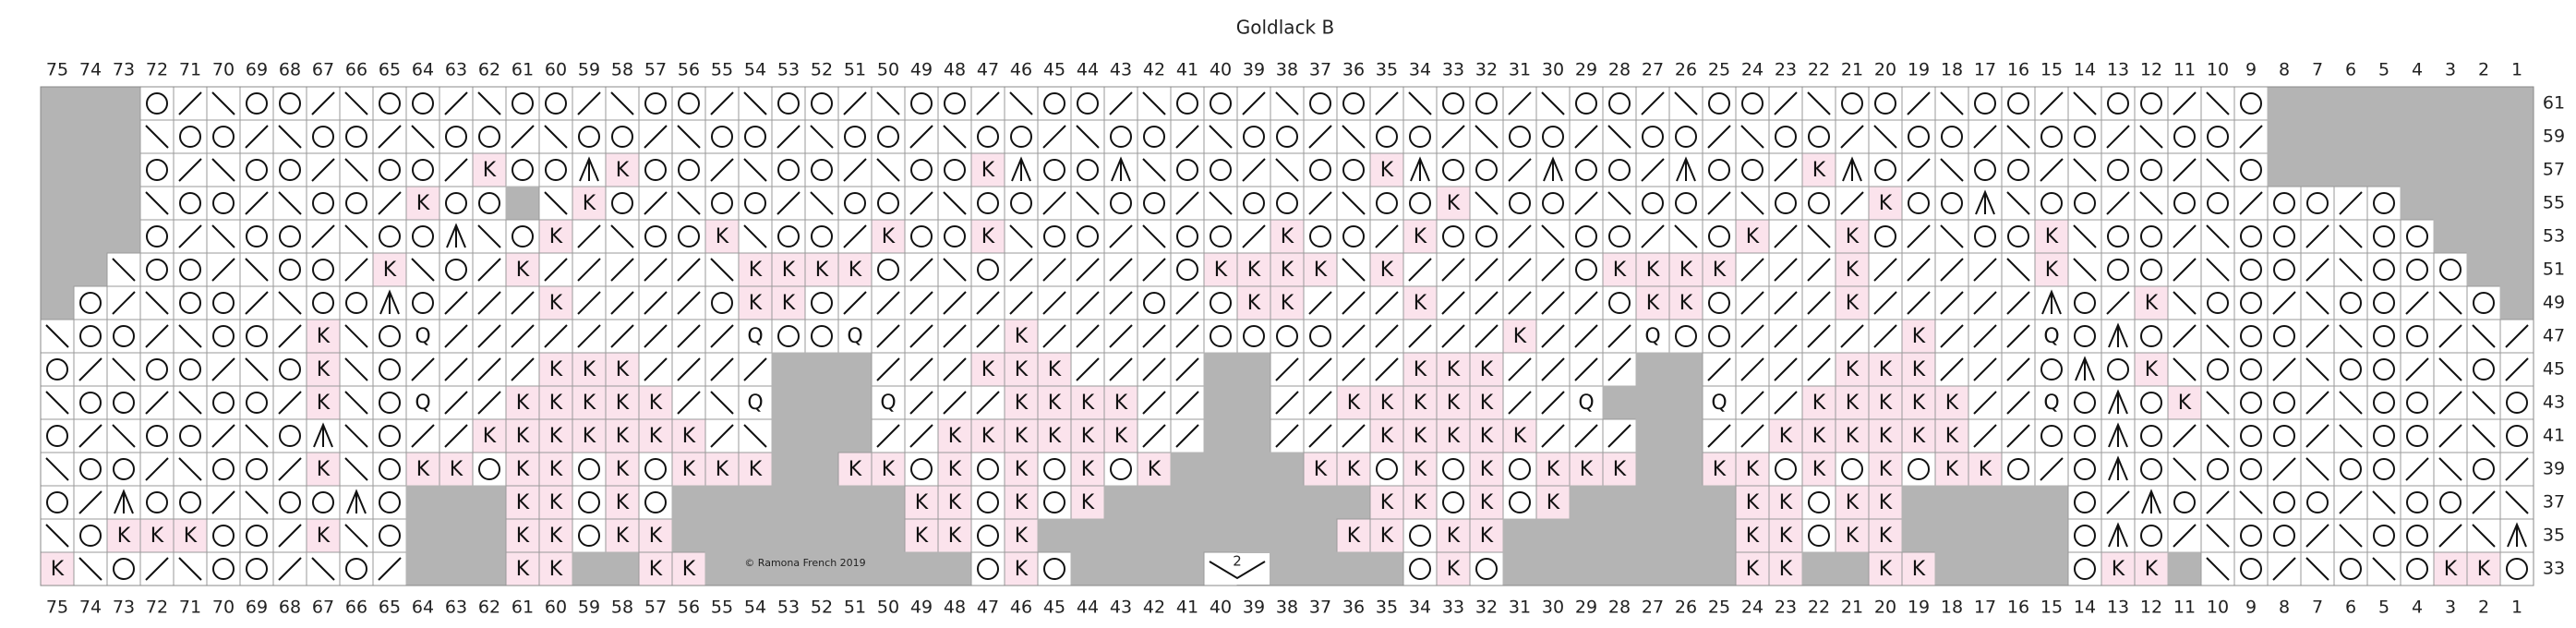  Describe the element at coordinates (1353, 70) in the screenshot. I see `column-number: 36` at that location.